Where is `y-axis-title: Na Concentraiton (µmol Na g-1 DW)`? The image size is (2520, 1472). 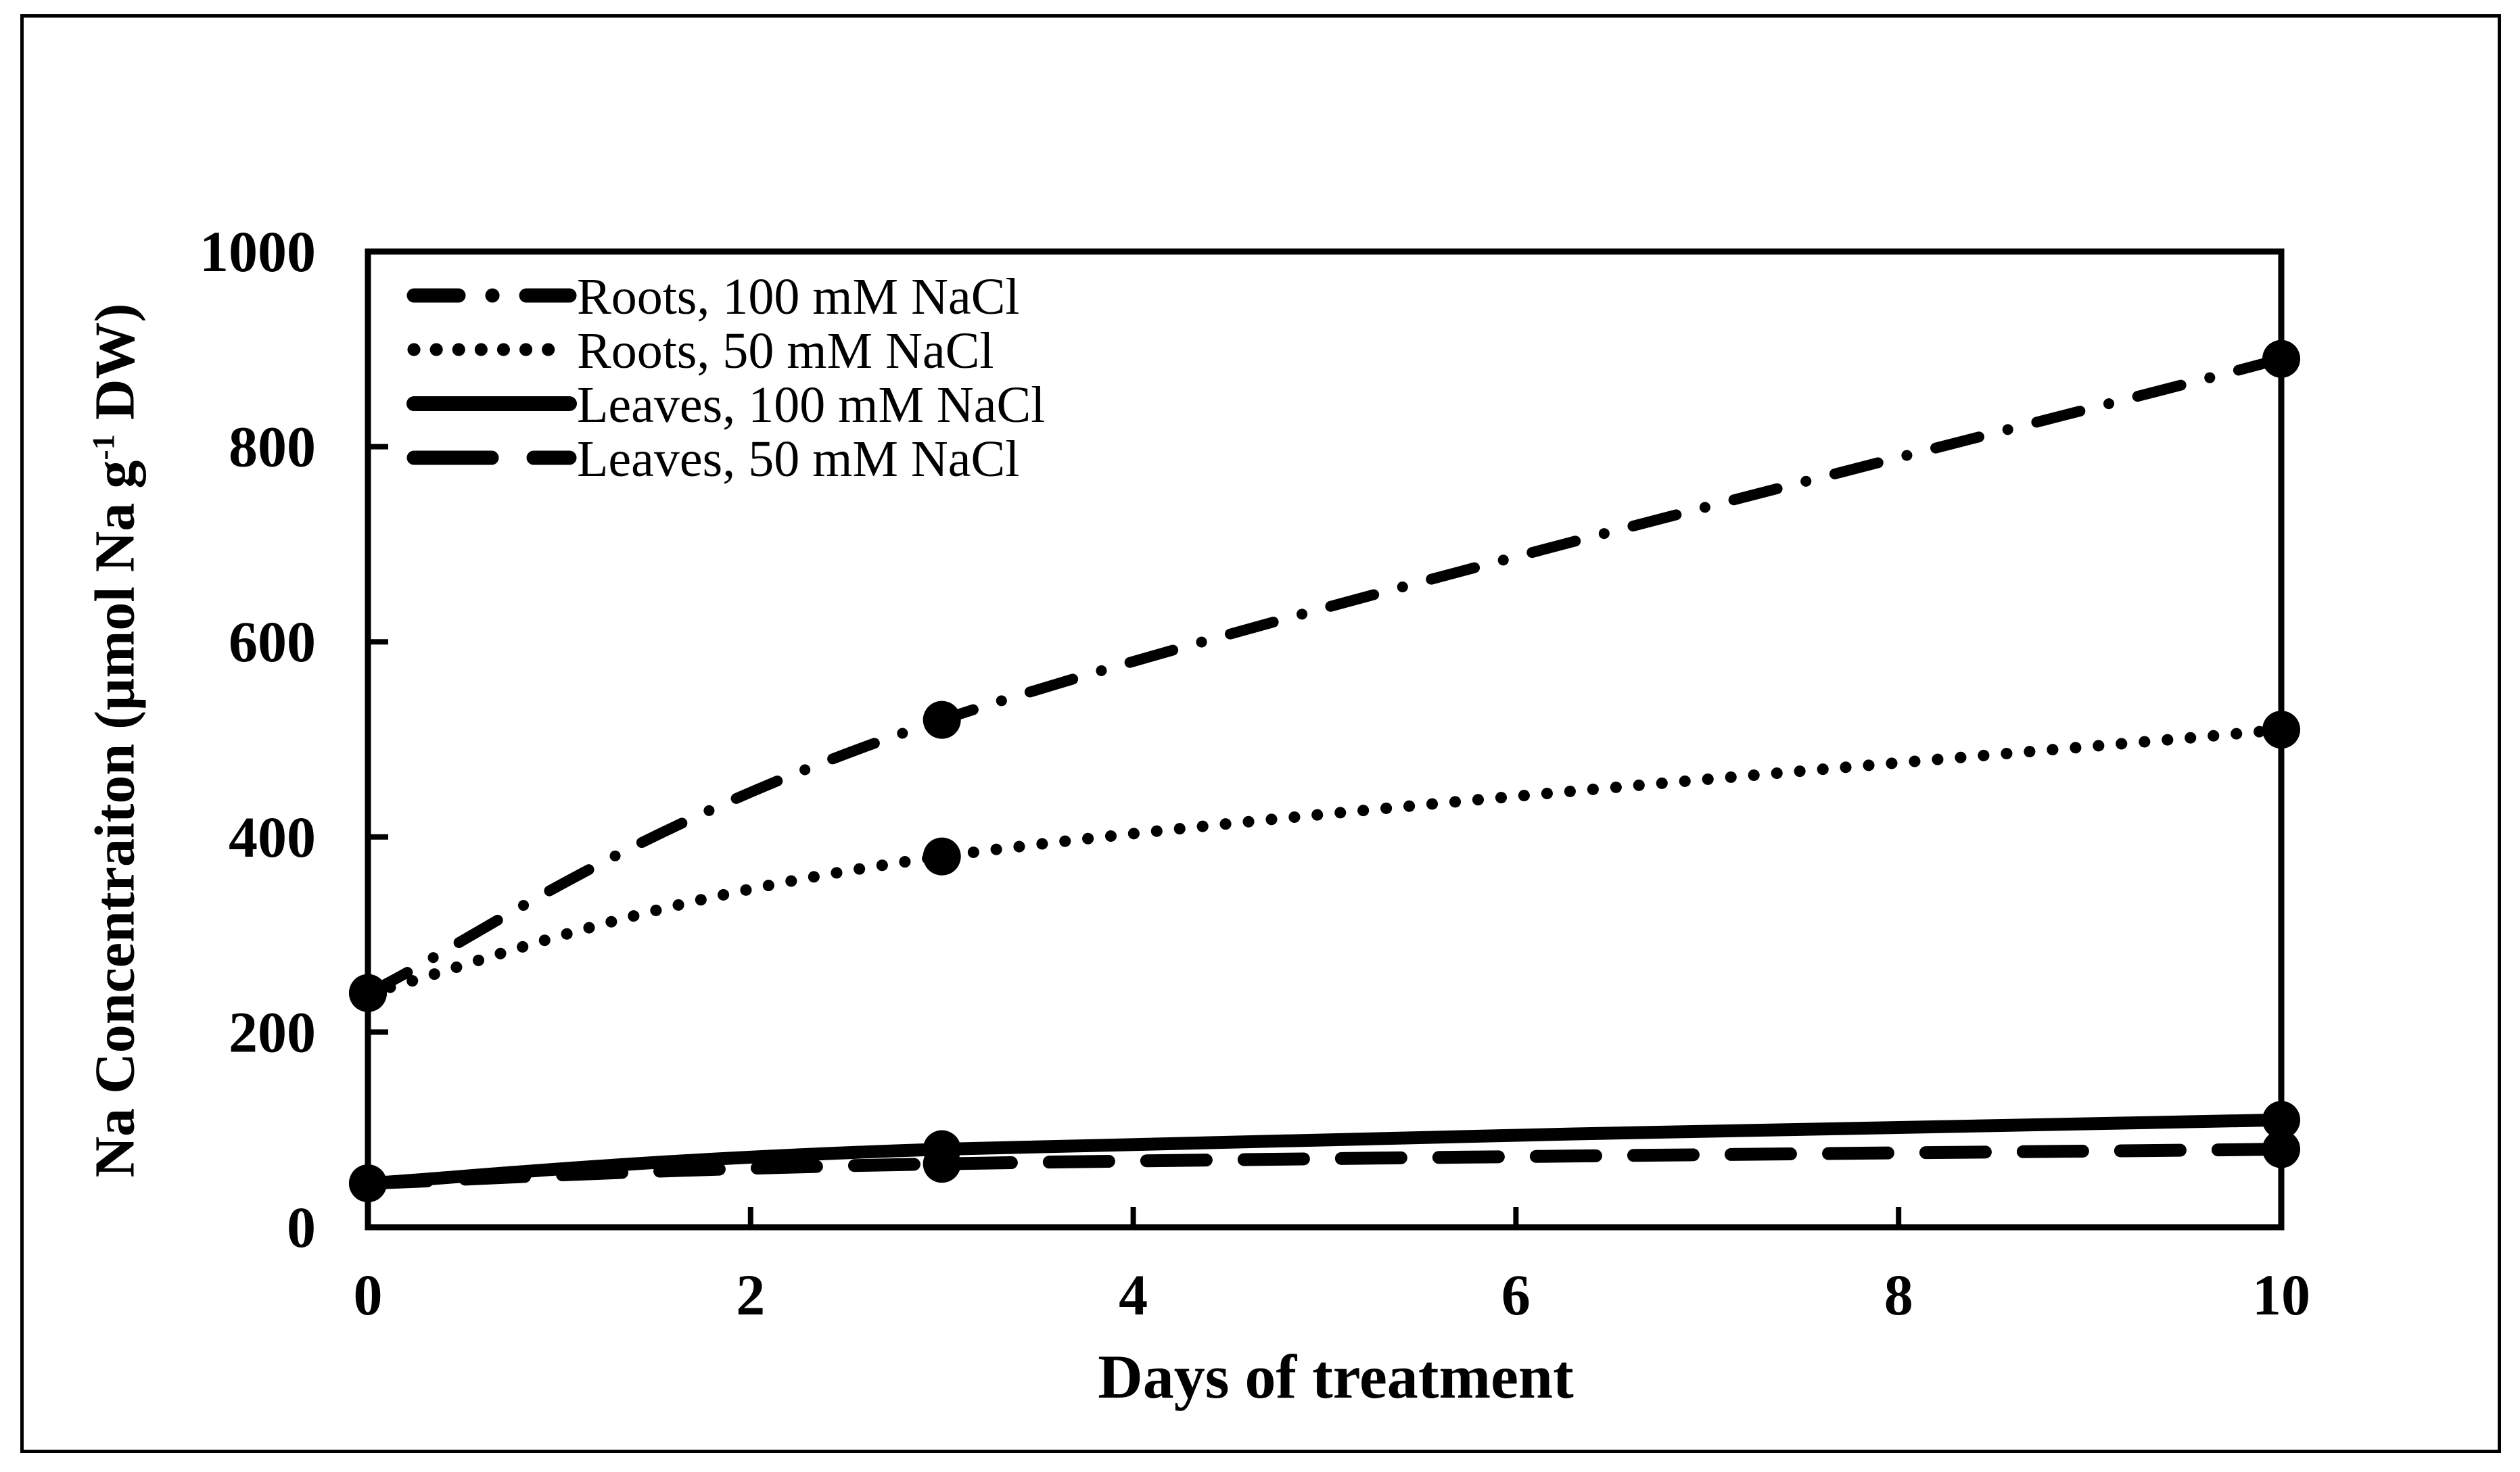
y-axis-title: Na Concentraiton (µmol Na g-1 DW) is located at coordinates (115, 740).